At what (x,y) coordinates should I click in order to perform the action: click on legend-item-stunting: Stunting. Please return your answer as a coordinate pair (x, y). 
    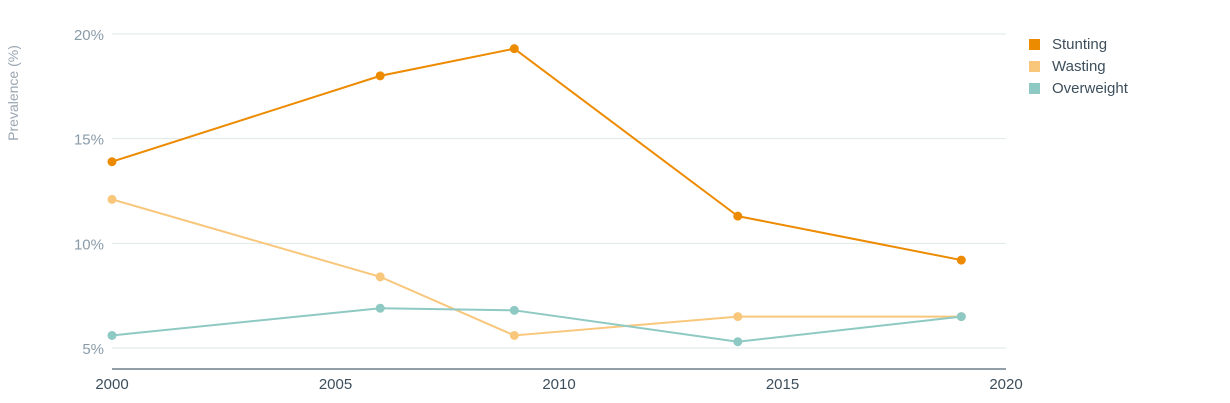
    Looking at the image, I should click on (1078, 44).